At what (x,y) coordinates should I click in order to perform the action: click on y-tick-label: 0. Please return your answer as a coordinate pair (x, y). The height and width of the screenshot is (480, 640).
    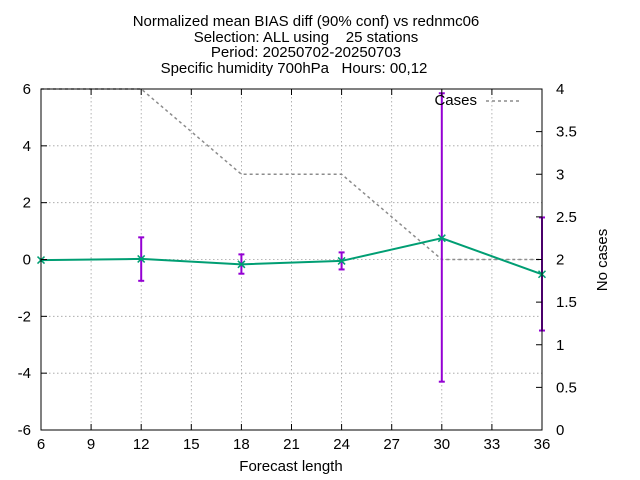
    Looking at the image, I should click on (27, 260).